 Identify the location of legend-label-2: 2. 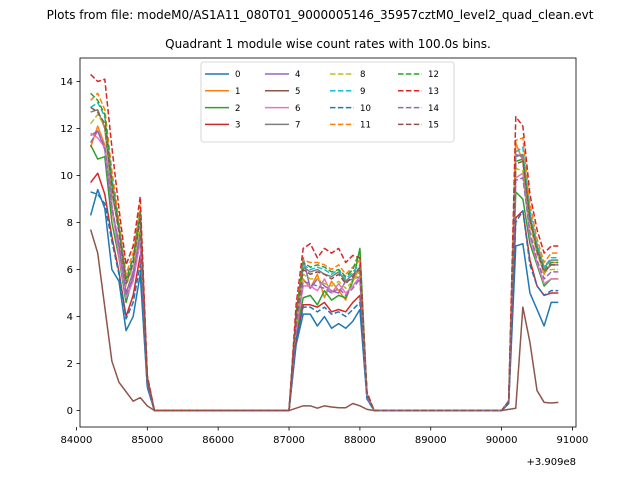
(237, 109).